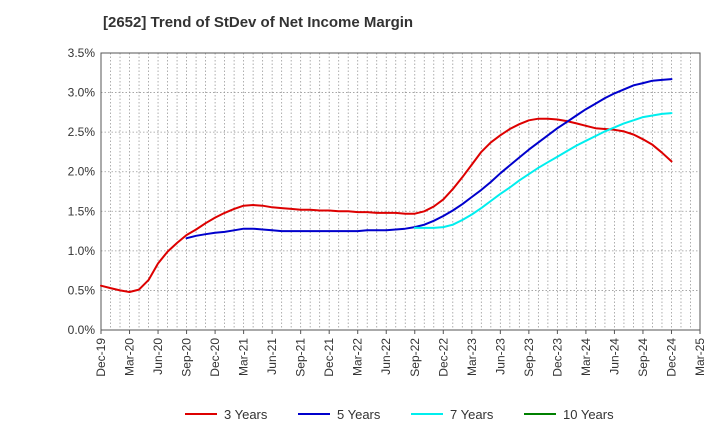 The height and width of the screenshot is (440, 720). I want to click on y-tick-label: 2.0%, so click(82, 172).